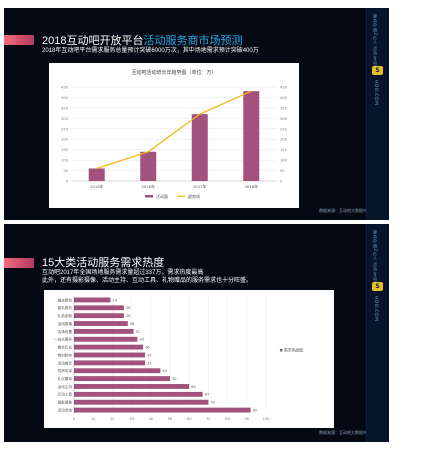 The image size is (421, 457). What do you see at coordinates (174, 130) in the screenshot?
I see `trend-line` at bounding box center [174, 130].